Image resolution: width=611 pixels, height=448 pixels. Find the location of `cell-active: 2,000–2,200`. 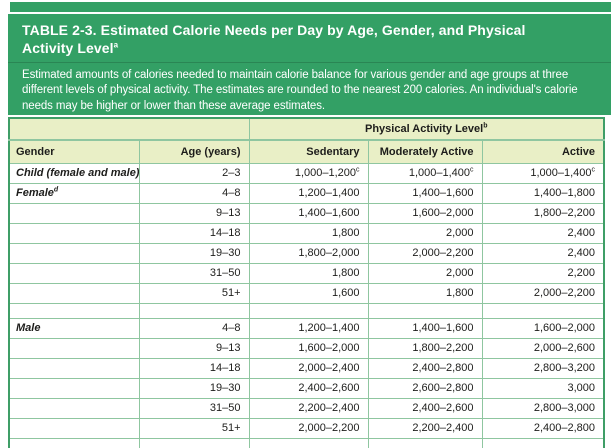

cell-active: 2,000–2,200 is located at coordinates (543, 293).